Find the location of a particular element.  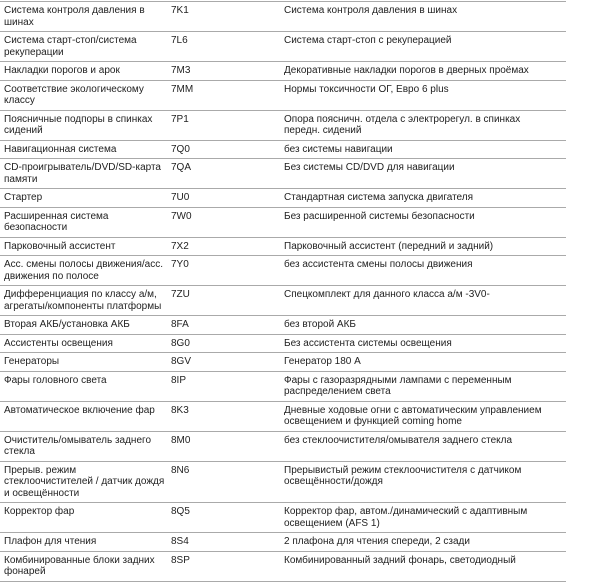

code-cell: 8N6 is located at coordinates (180, 470).